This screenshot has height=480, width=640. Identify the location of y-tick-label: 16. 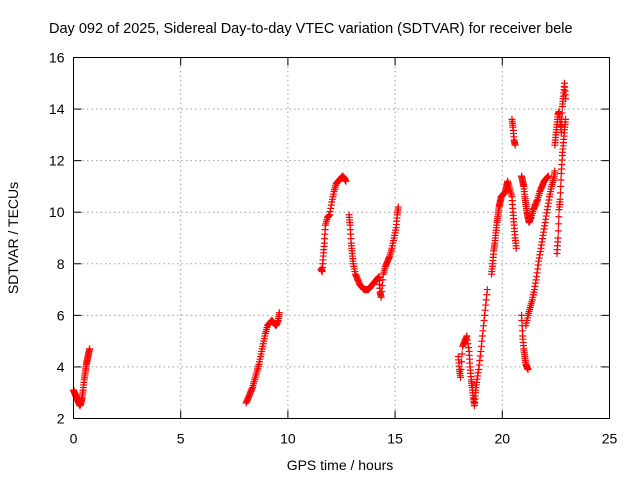
(57, 58).